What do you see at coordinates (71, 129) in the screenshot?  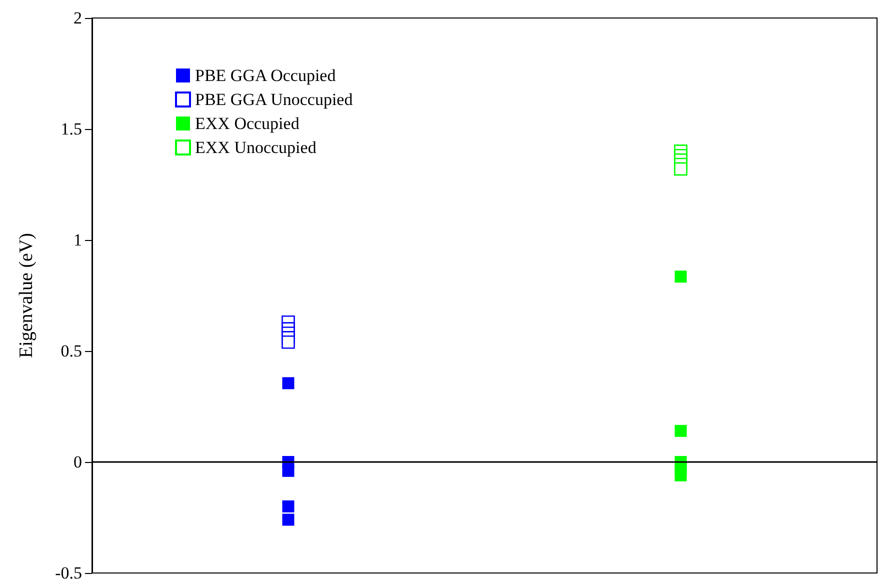 I see `y-tick-label: 1.5` at bounding box center [71, 129].